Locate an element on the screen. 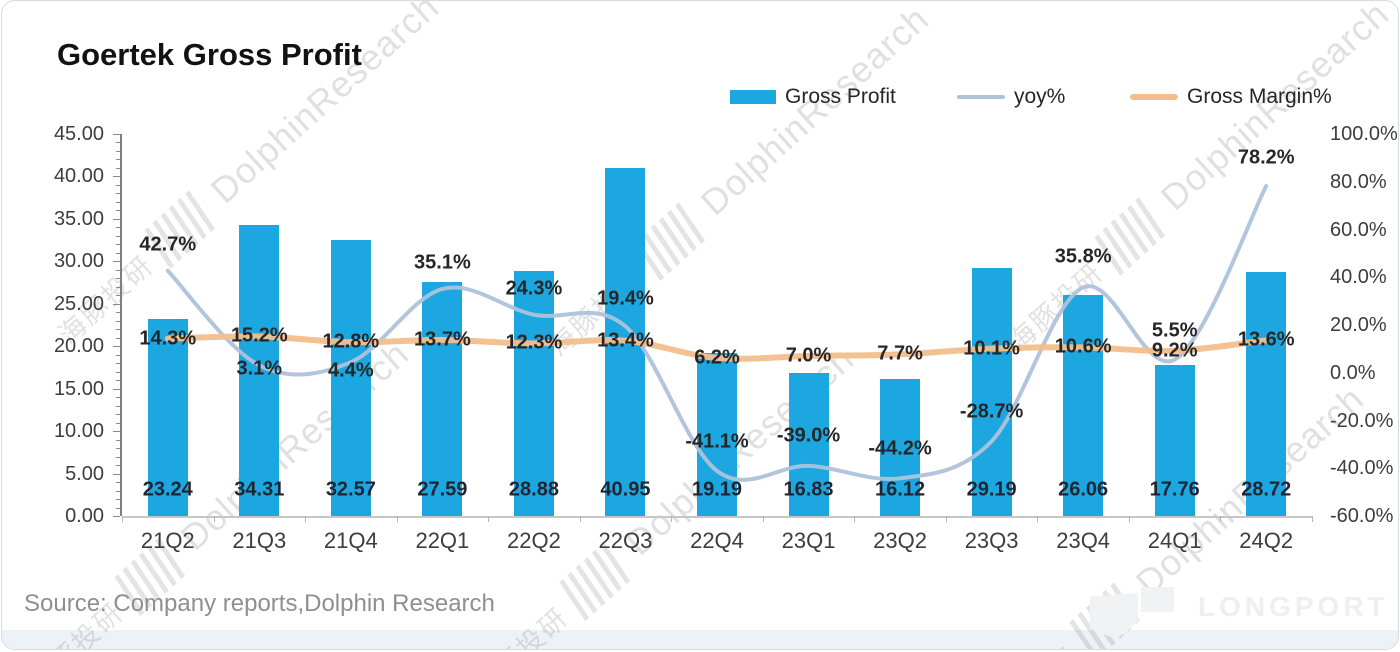 This screenshot has height=652, width=1400. right-axis-tick-label: 20.0% is located at coordinates (1358, 325).